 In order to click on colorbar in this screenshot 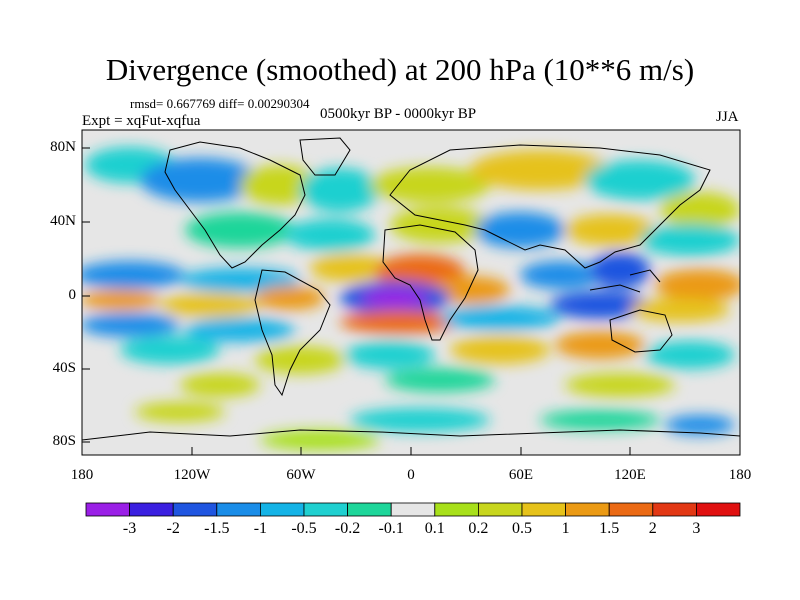, I will do `click(413, 509)`.